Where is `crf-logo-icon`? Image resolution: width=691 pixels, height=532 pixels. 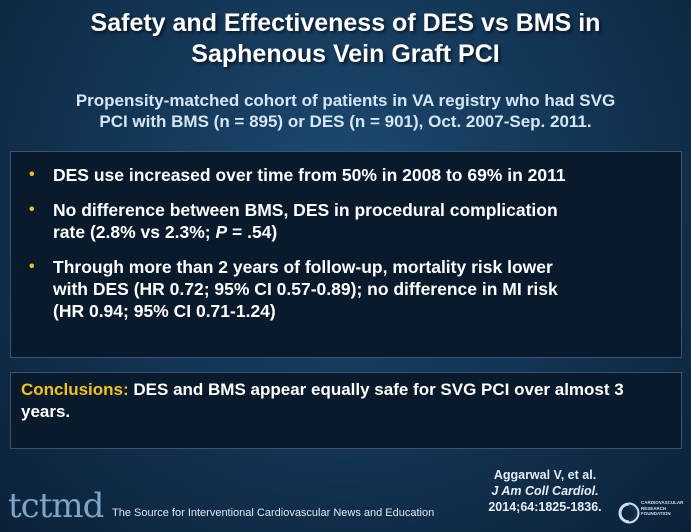
crf-logo-icon is located at coordinates (629, 513).